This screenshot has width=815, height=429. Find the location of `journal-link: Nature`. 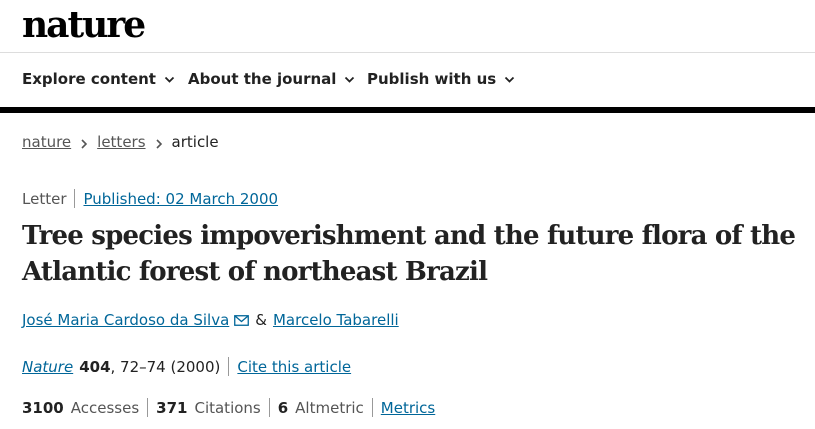

journal-link: Nature is located at coordinates (48, 366).